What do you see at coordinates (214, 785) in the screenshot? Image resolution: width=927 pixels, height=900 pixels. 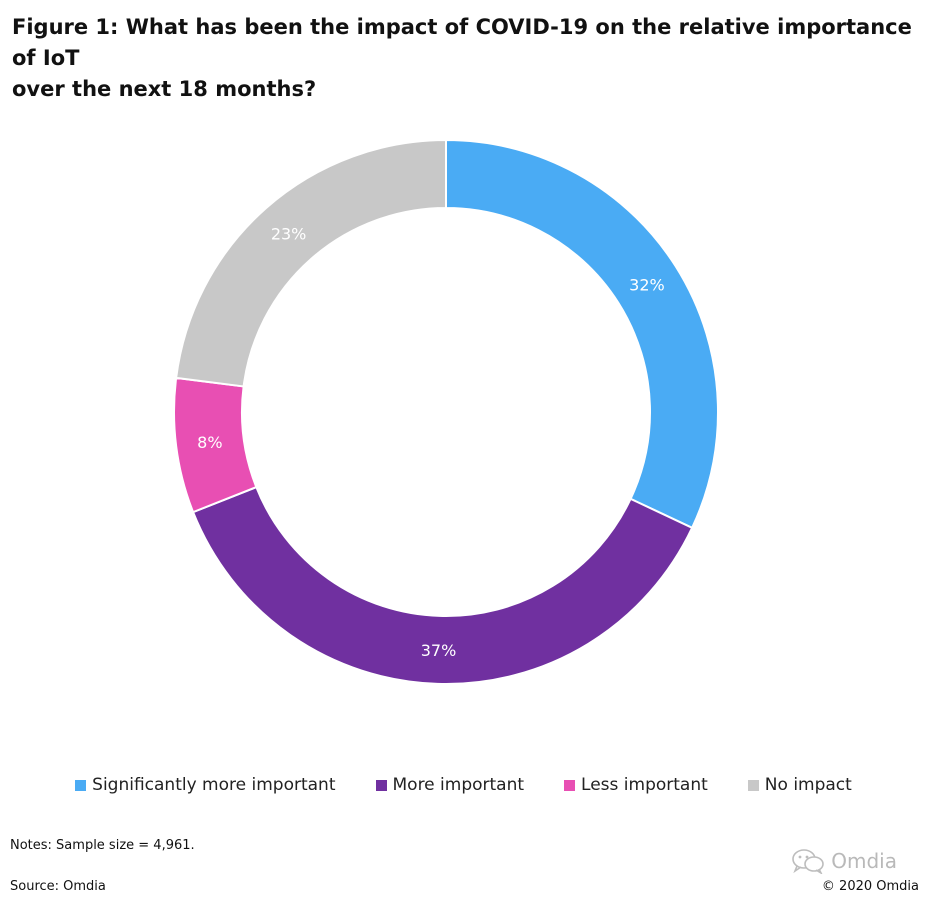 I see `legend-label: Significantly more important` at bounding box center [214, 785].